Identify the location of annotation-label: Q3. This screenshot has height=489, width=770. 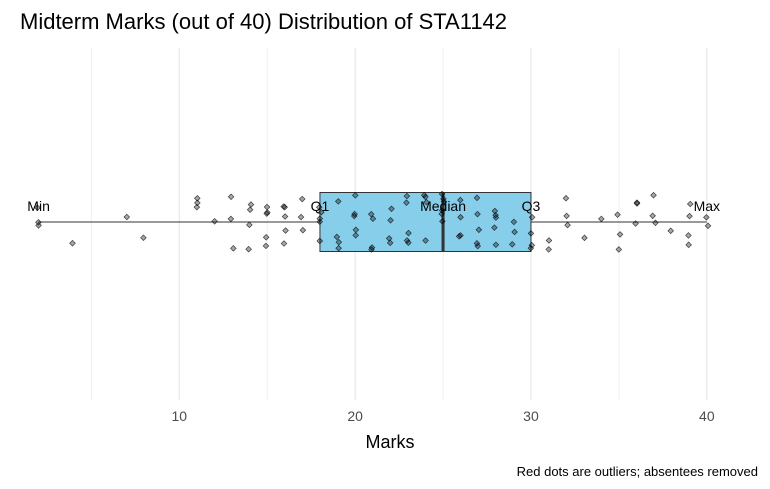
(531, 206).